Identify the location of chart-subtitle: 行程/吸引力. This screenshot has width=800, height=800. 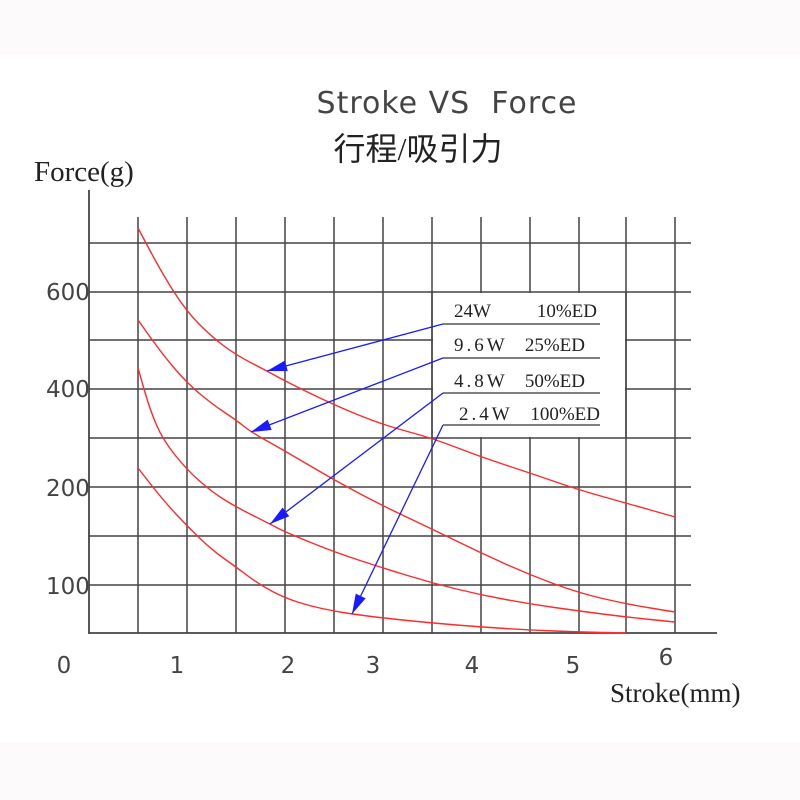
(418, 149).